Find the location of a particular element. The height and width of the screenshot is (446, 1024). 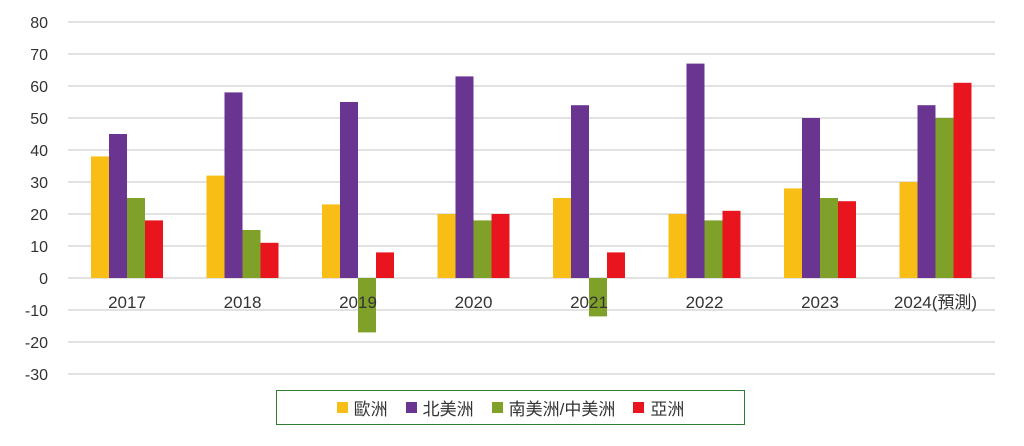

bar-3-2024(預測) is located at coordinates (962, 180).